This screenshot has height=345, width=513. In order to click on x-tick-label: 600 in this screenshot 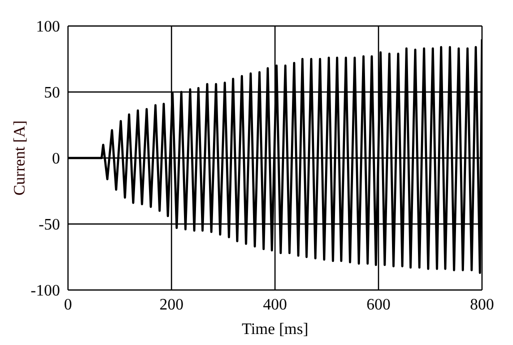, I will do `click(378, 305)`.